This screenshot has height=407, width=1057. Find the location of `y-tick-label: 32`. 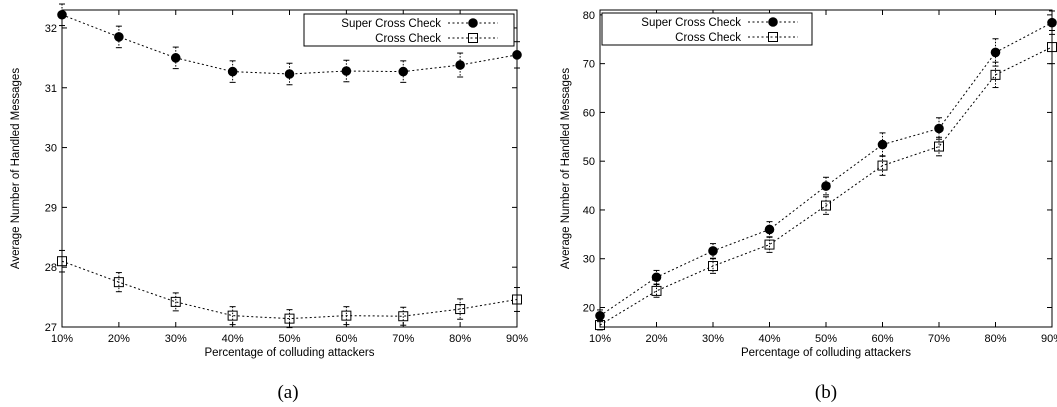

y-tick-label: 32 is located at coordinates (51, 29).